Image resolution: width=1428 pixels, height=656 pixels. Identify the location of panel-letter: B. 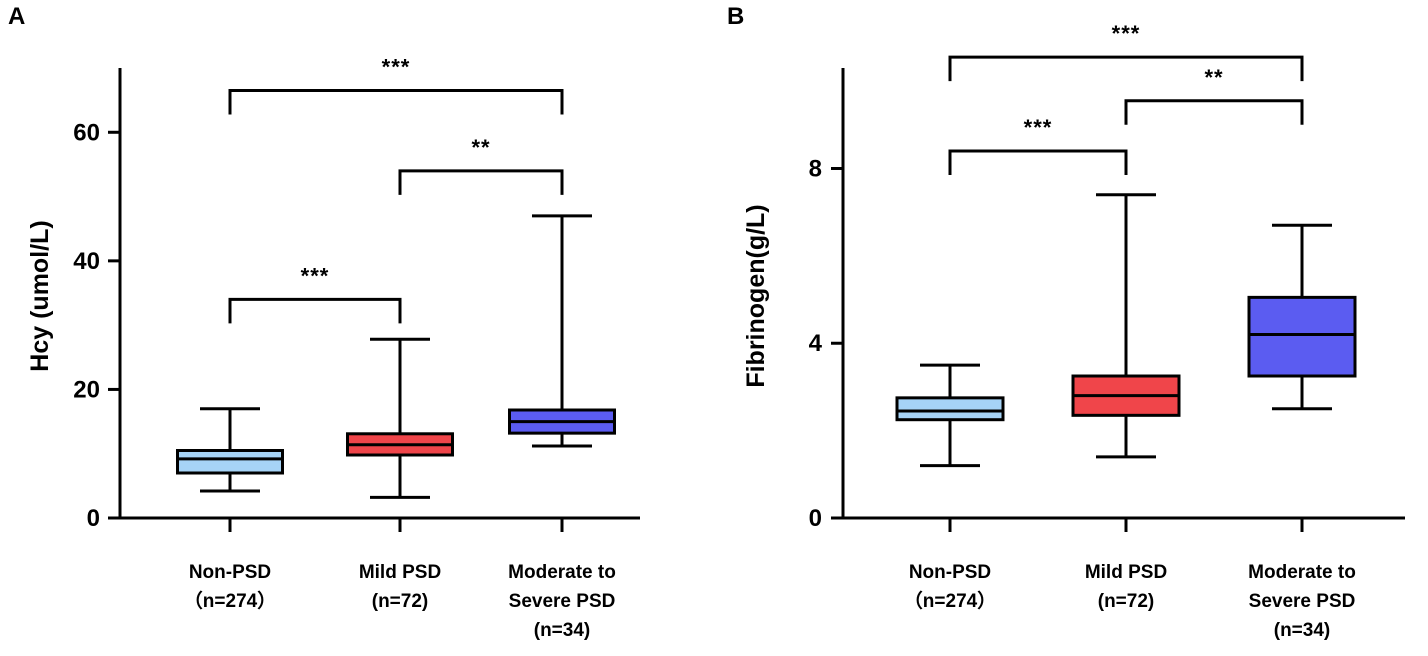
(735, 16).